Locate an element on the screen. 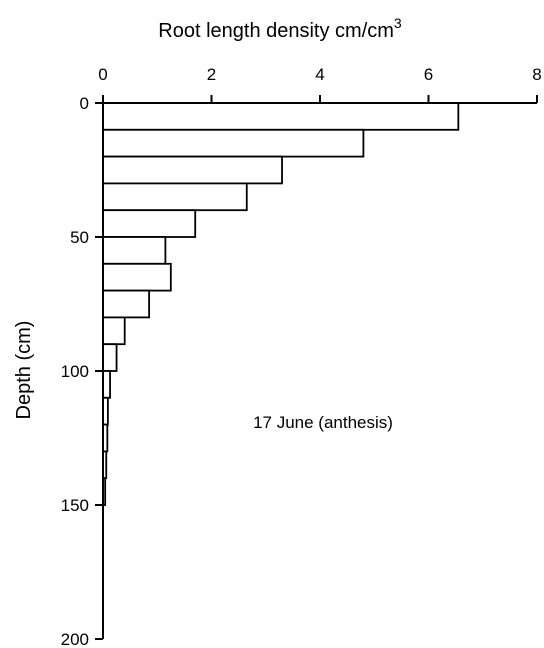  y-tick-label-50: 50 is located at coordinates (79, 237).